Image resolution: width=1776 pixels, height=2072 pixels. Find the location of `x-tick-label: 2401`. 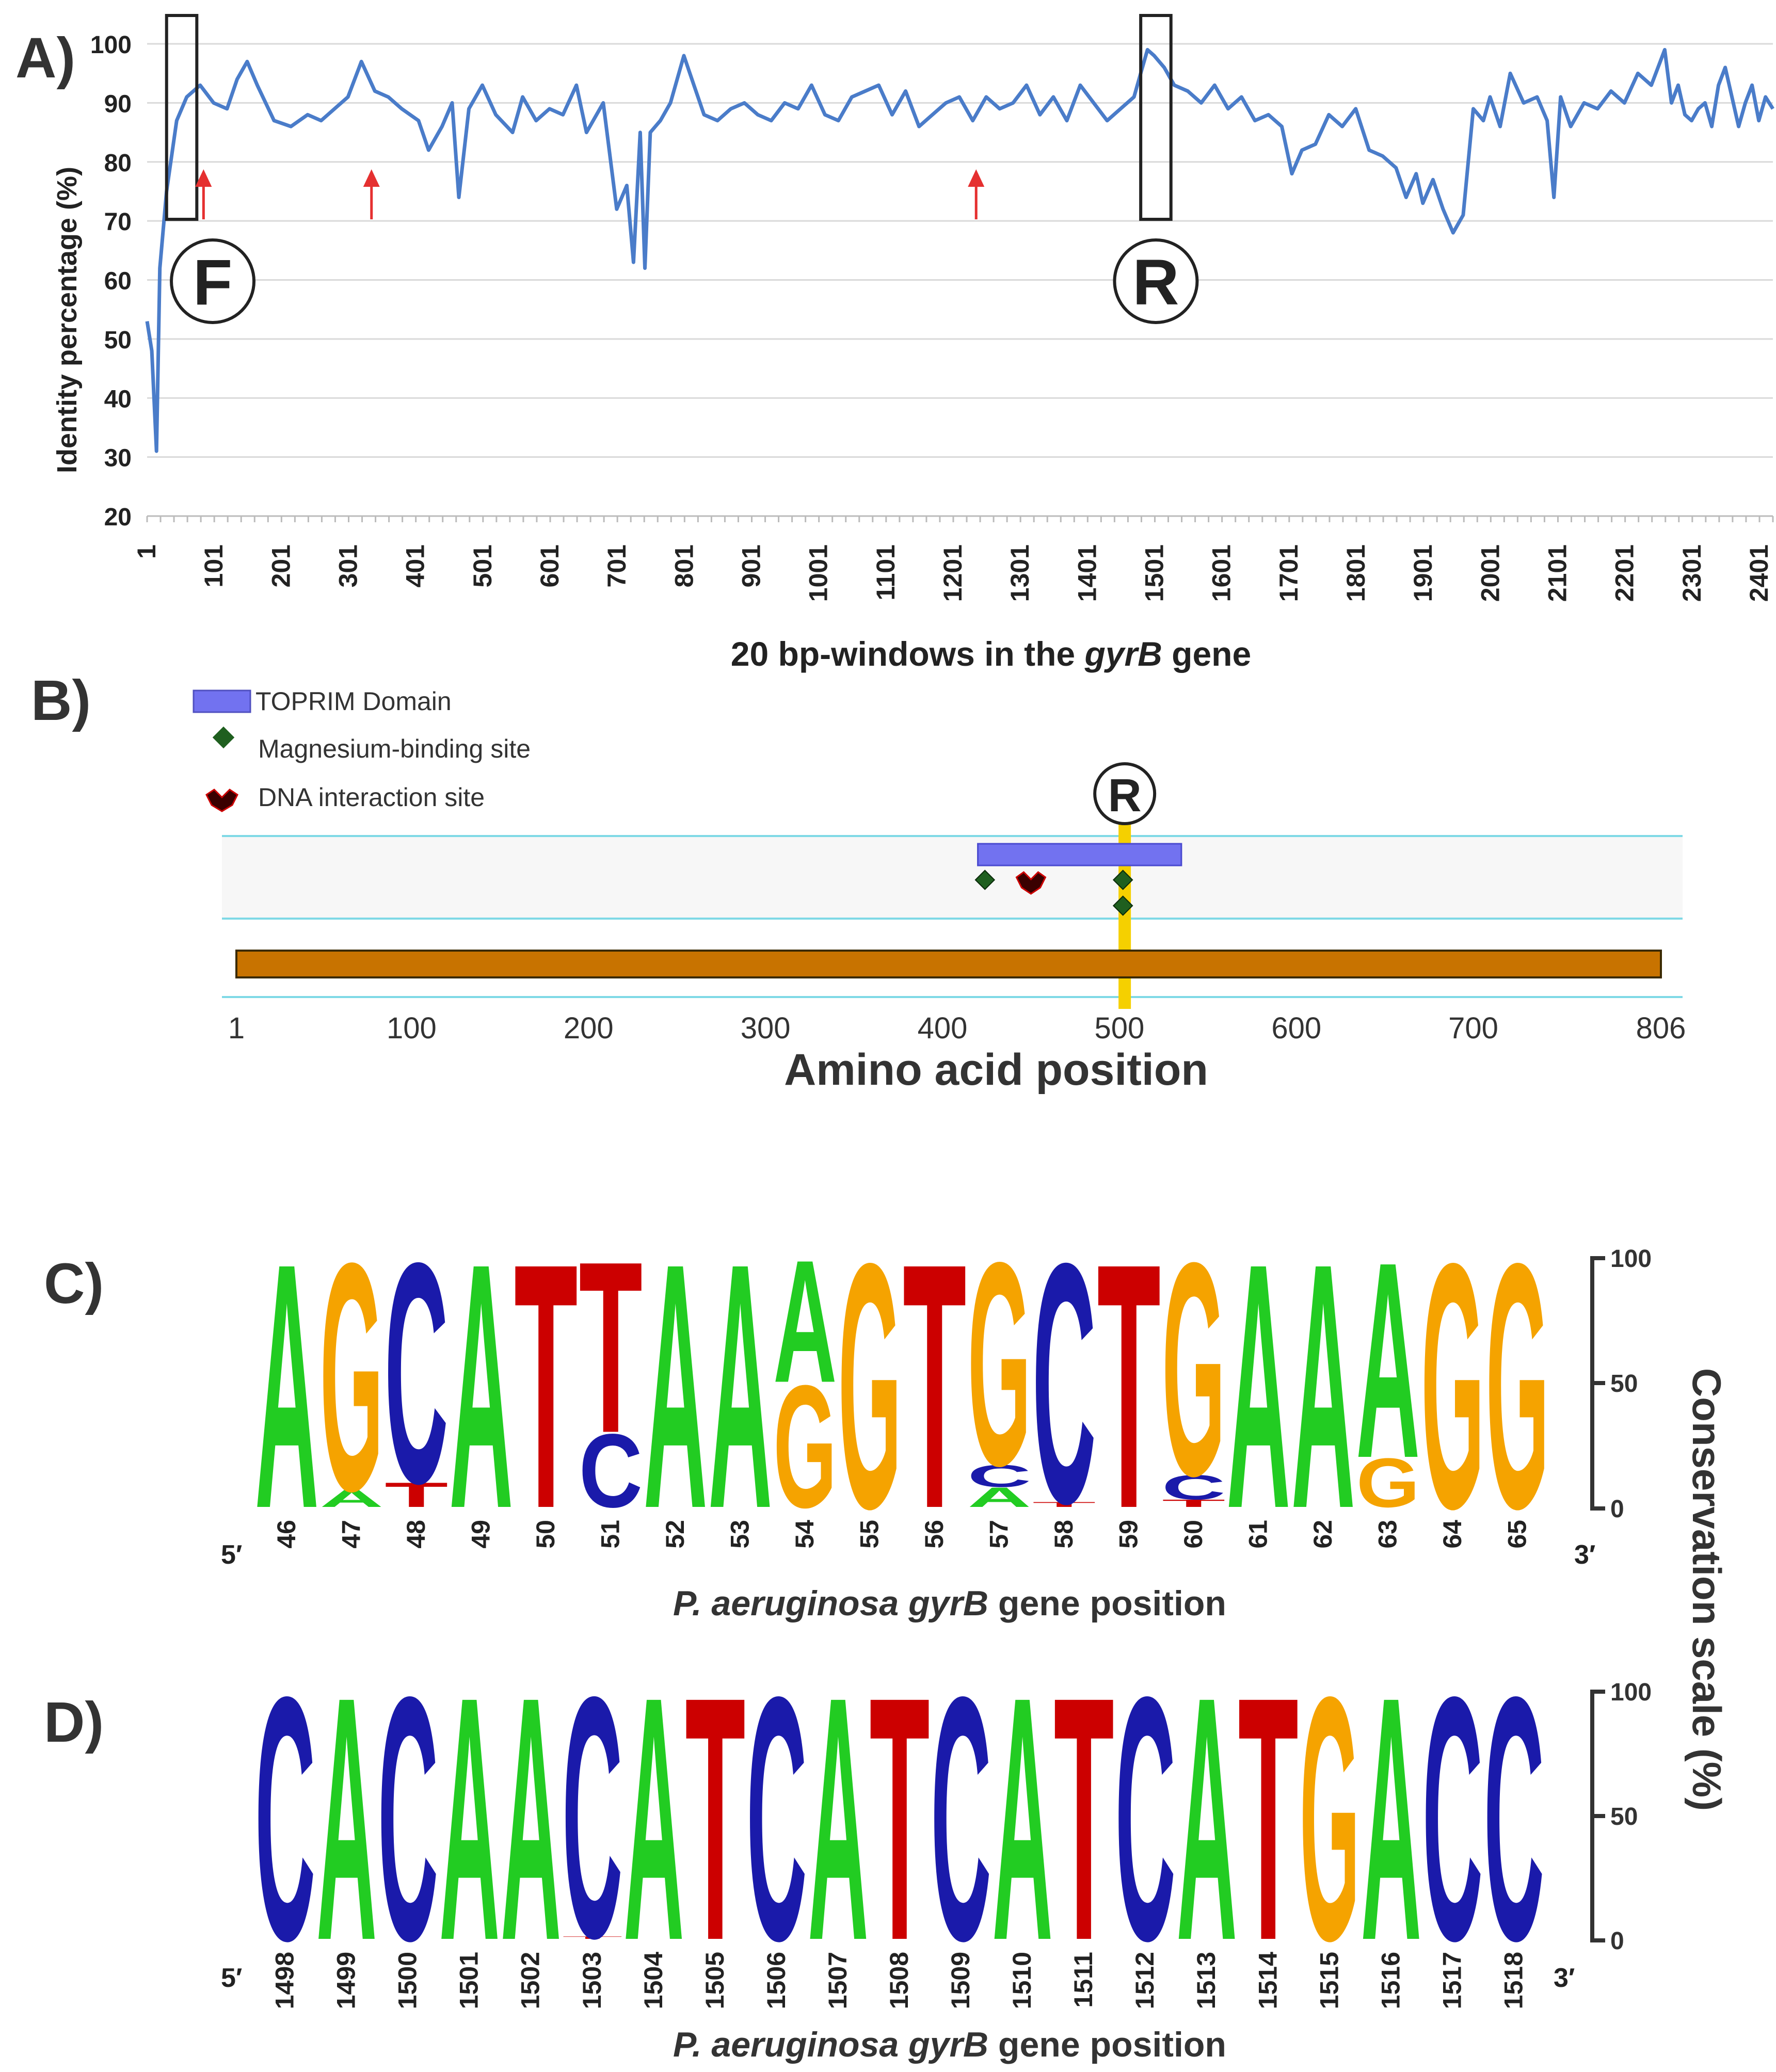

x-tick-label: 2401 is located at coordinates (1759, 573).